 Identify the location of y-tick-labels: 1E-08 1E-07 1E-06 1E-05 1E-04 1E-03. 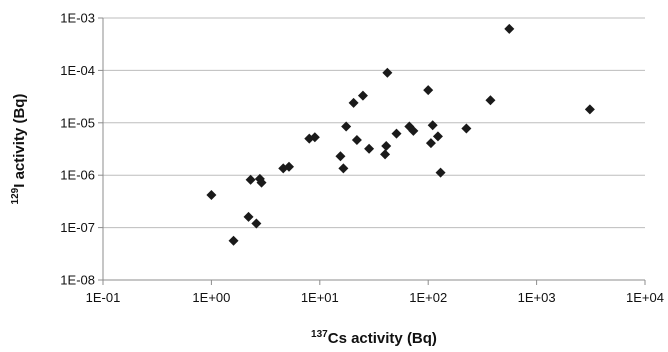
(77, 149).